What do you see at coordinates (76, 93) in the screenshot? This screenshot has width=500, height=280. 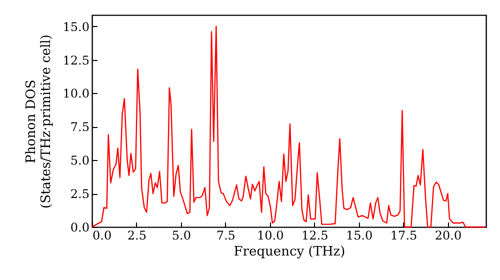 I see `y-tick-label: 10.0` at bounding box center [76, 93].